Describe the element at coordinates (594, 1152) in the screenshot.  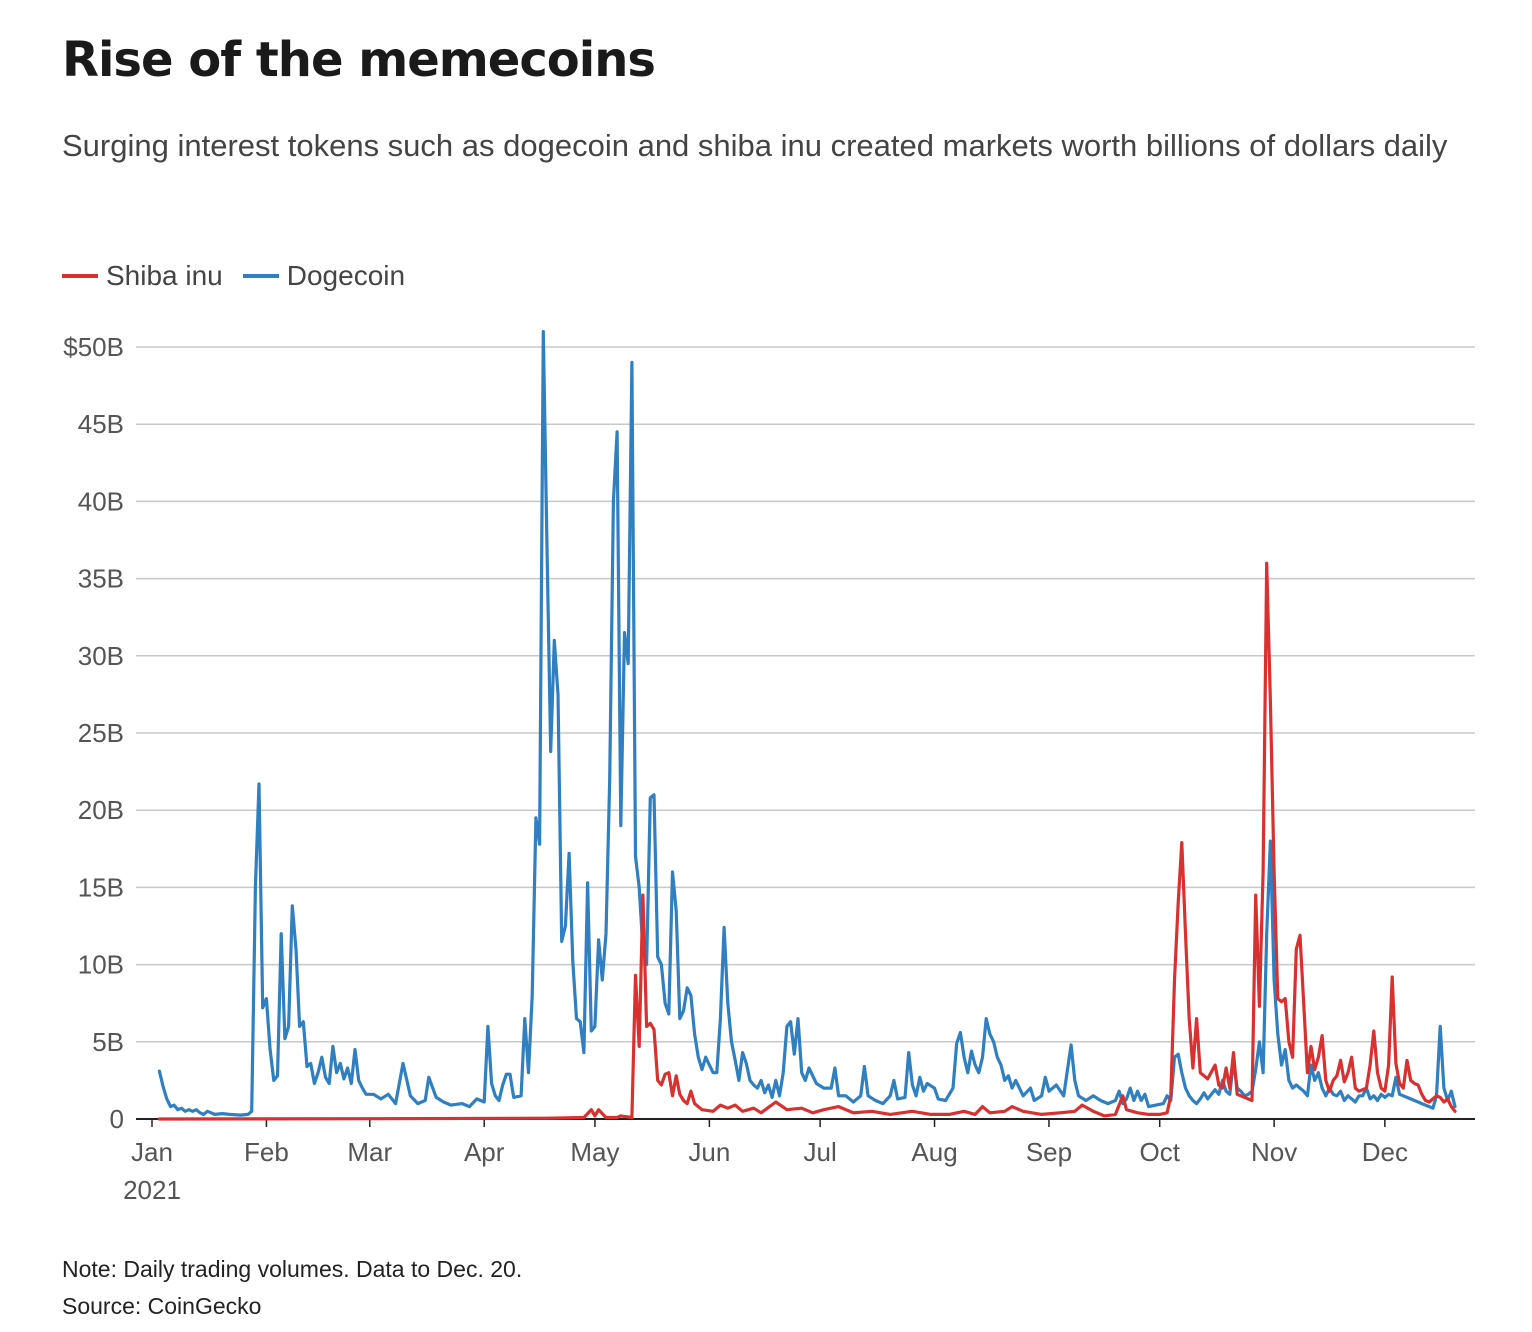
I see `x-tick-label-may: May` at that location.